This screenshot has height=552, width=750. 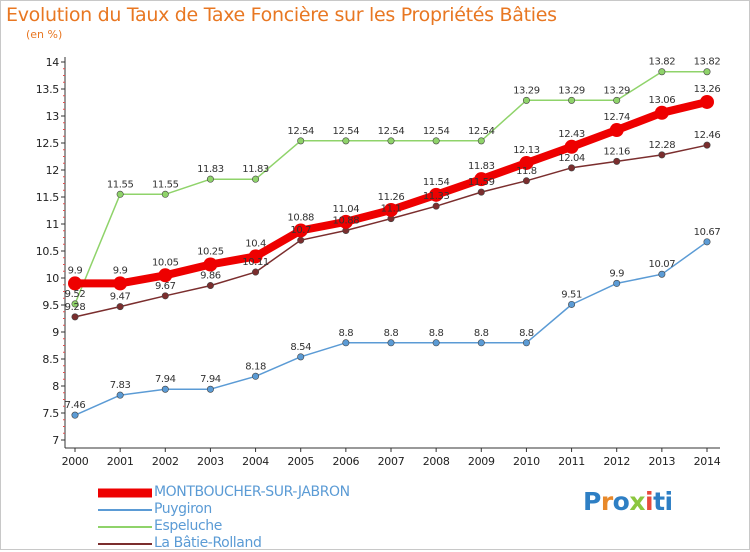 What do you see at coordinates (75, 461) in the screenshot?
I see `x-tick-label: 2000` at bounding box center [75, 461].